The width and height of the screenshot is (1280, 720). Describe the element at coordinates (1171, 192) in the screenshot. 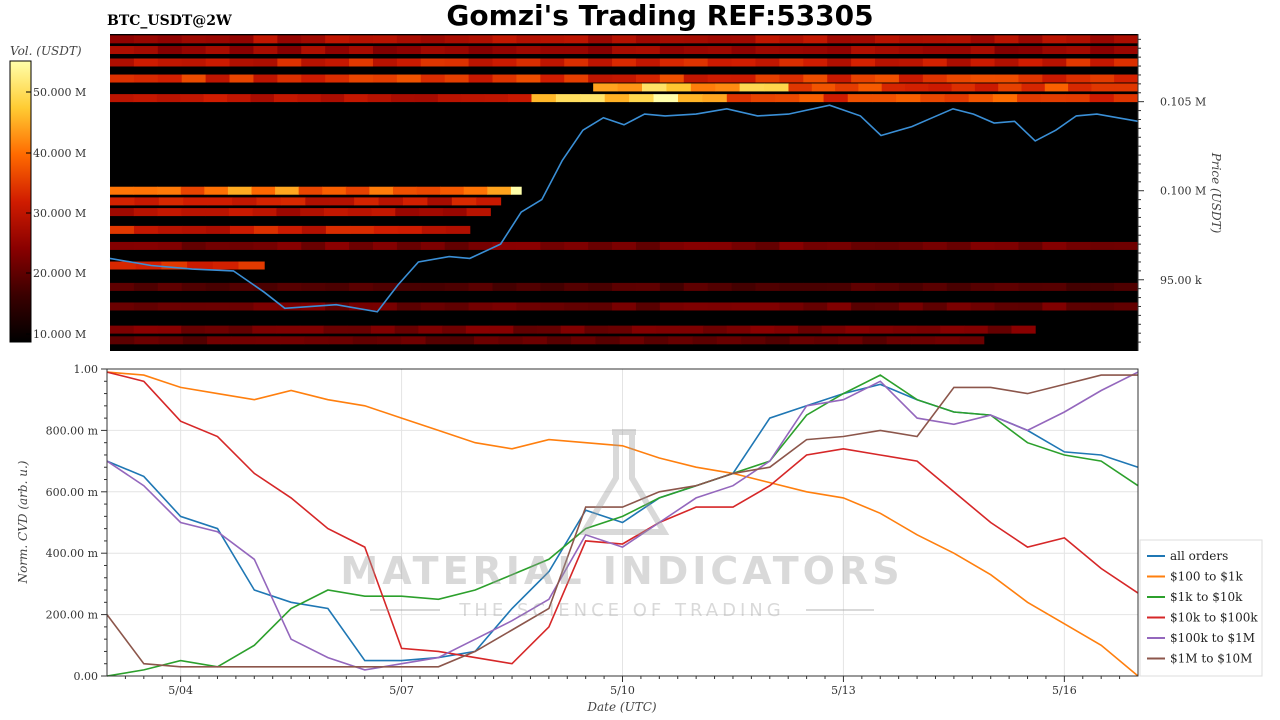

I see `price-axis: 95.00 k 0.100 M 0.105 M` at that location.